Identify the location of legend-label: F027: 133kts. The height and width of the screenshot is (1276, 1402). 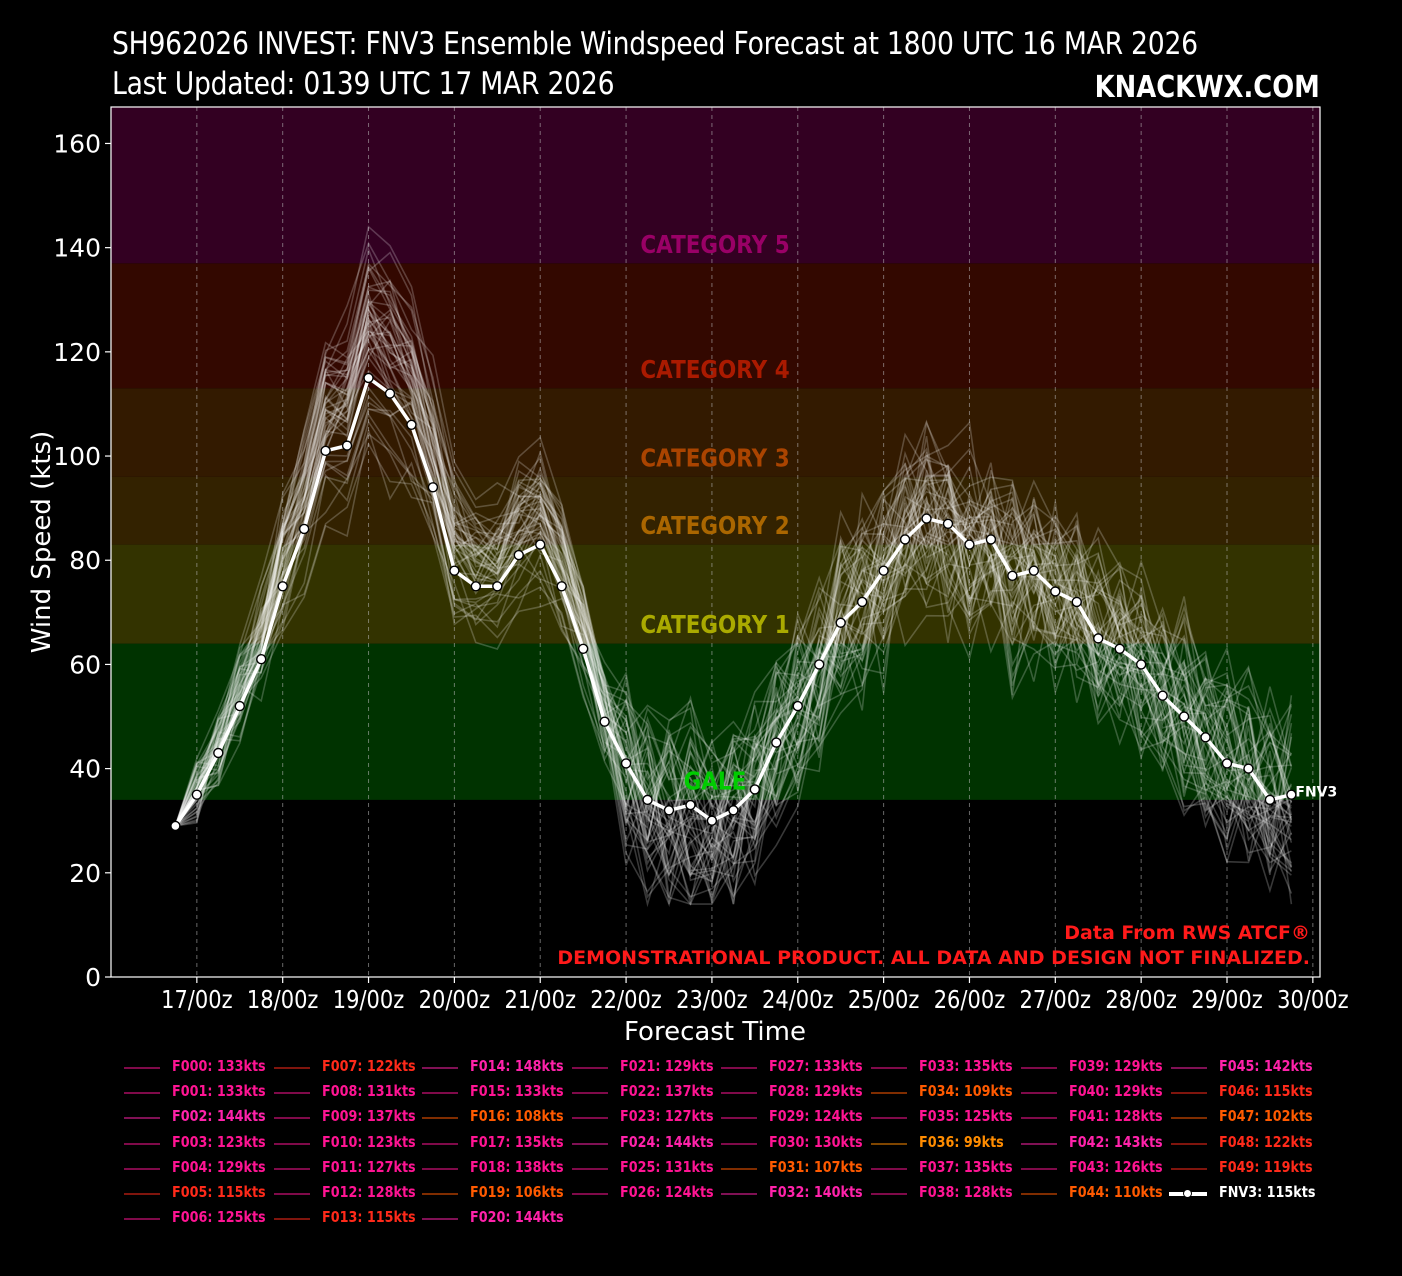
(816, 1066).